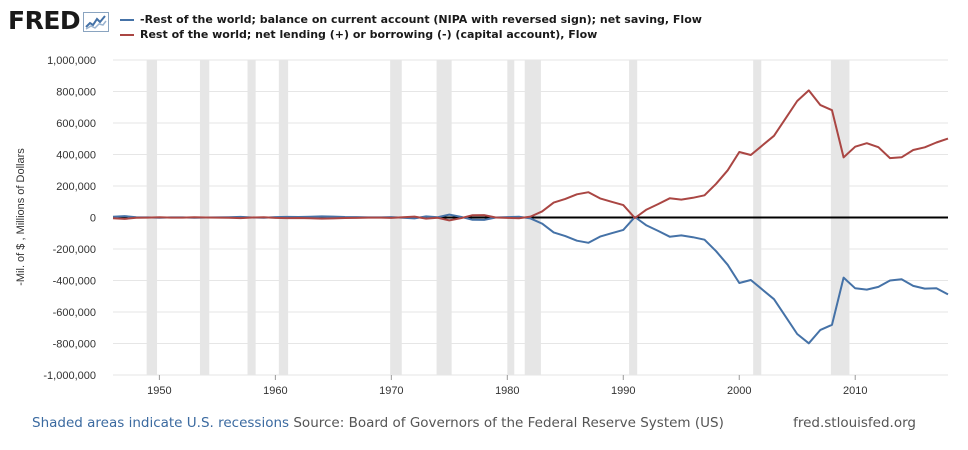  I want to click on x-tick-label-4: 1990, so click(623, 391).